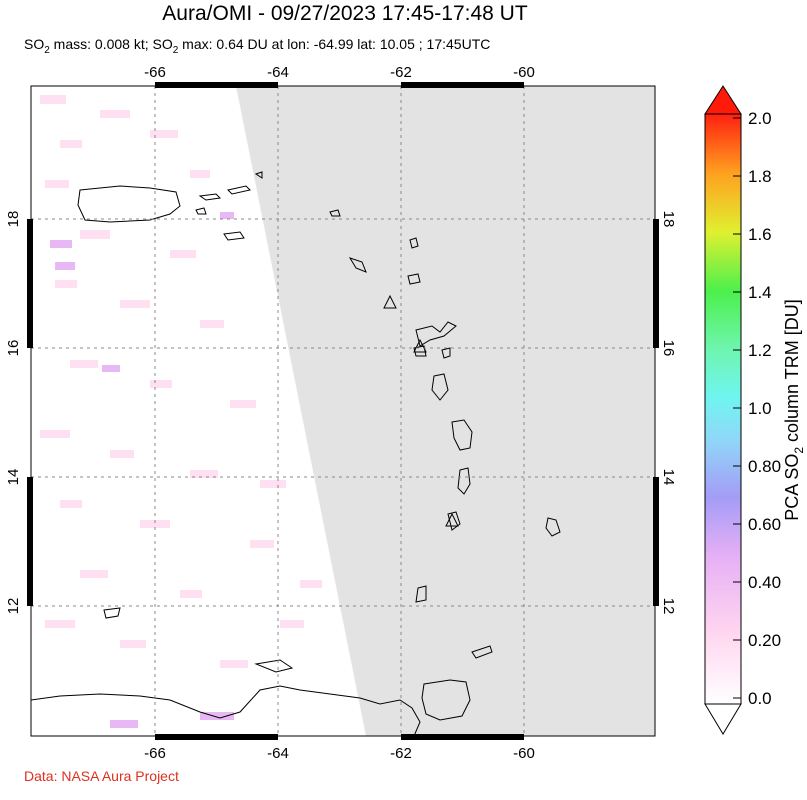  I want to click on lon-label-top: -66, so click(155, 72).